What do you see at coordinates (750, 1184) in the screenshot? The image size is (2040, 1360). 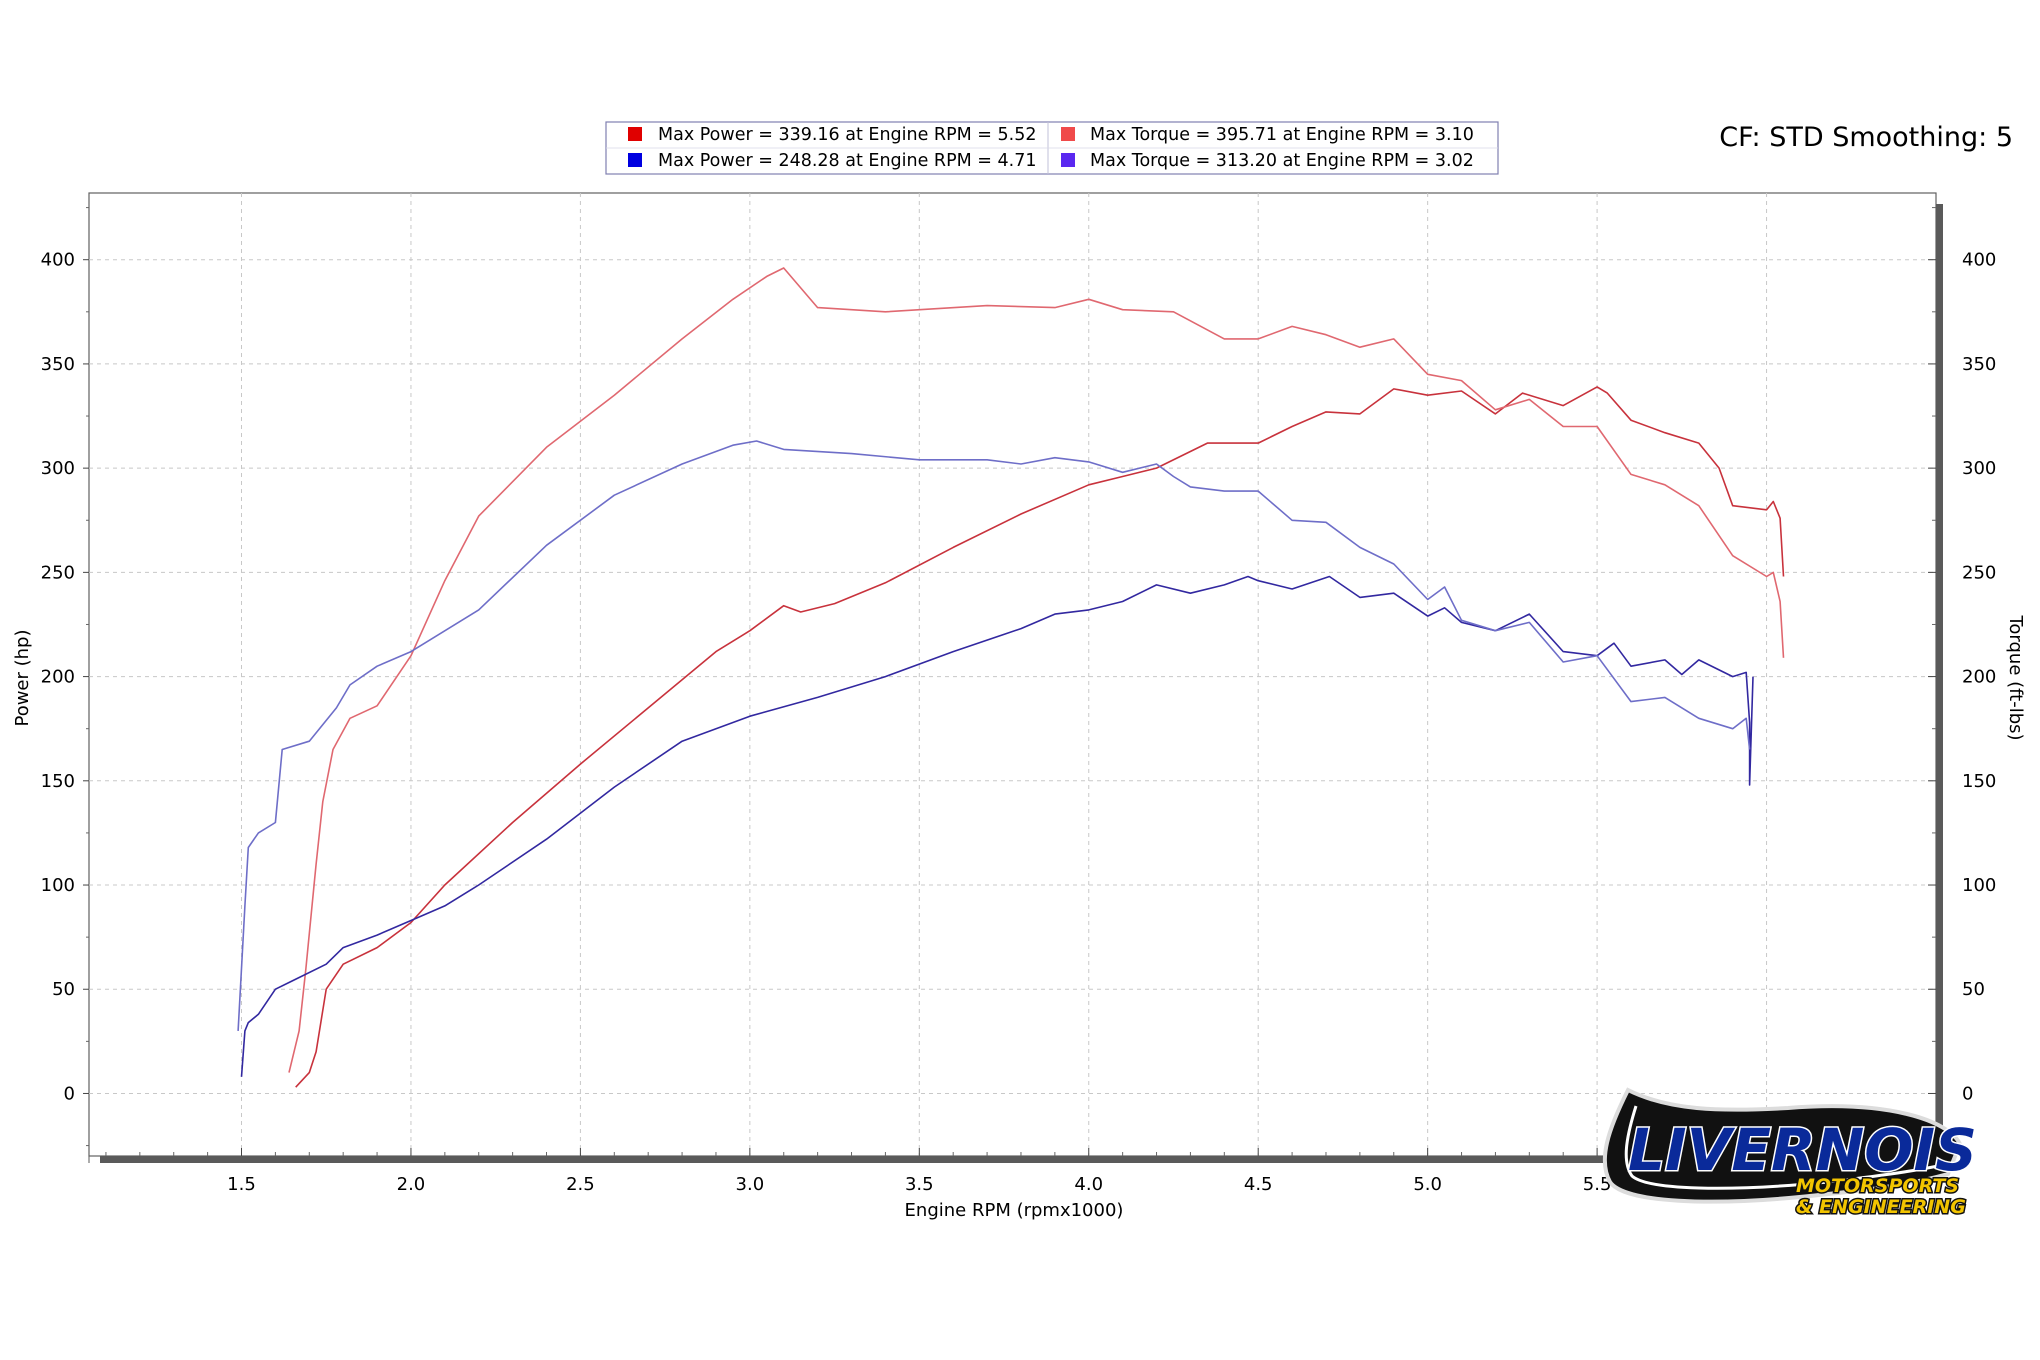 I see `x-tick-label: 3.0` at bounding box center [750, 1184].